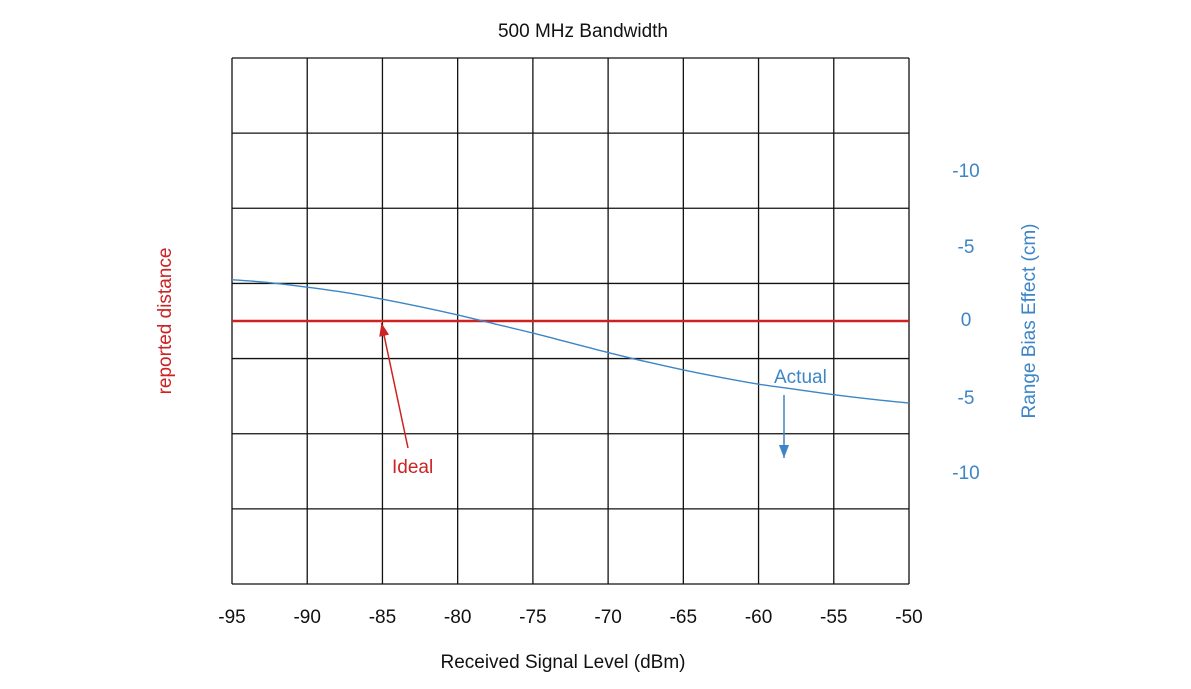  What do you see at coordinates (165, 321) in the screenshot?
I see `y-axis-label-left: reported distance` at bounding box center [165, 321].